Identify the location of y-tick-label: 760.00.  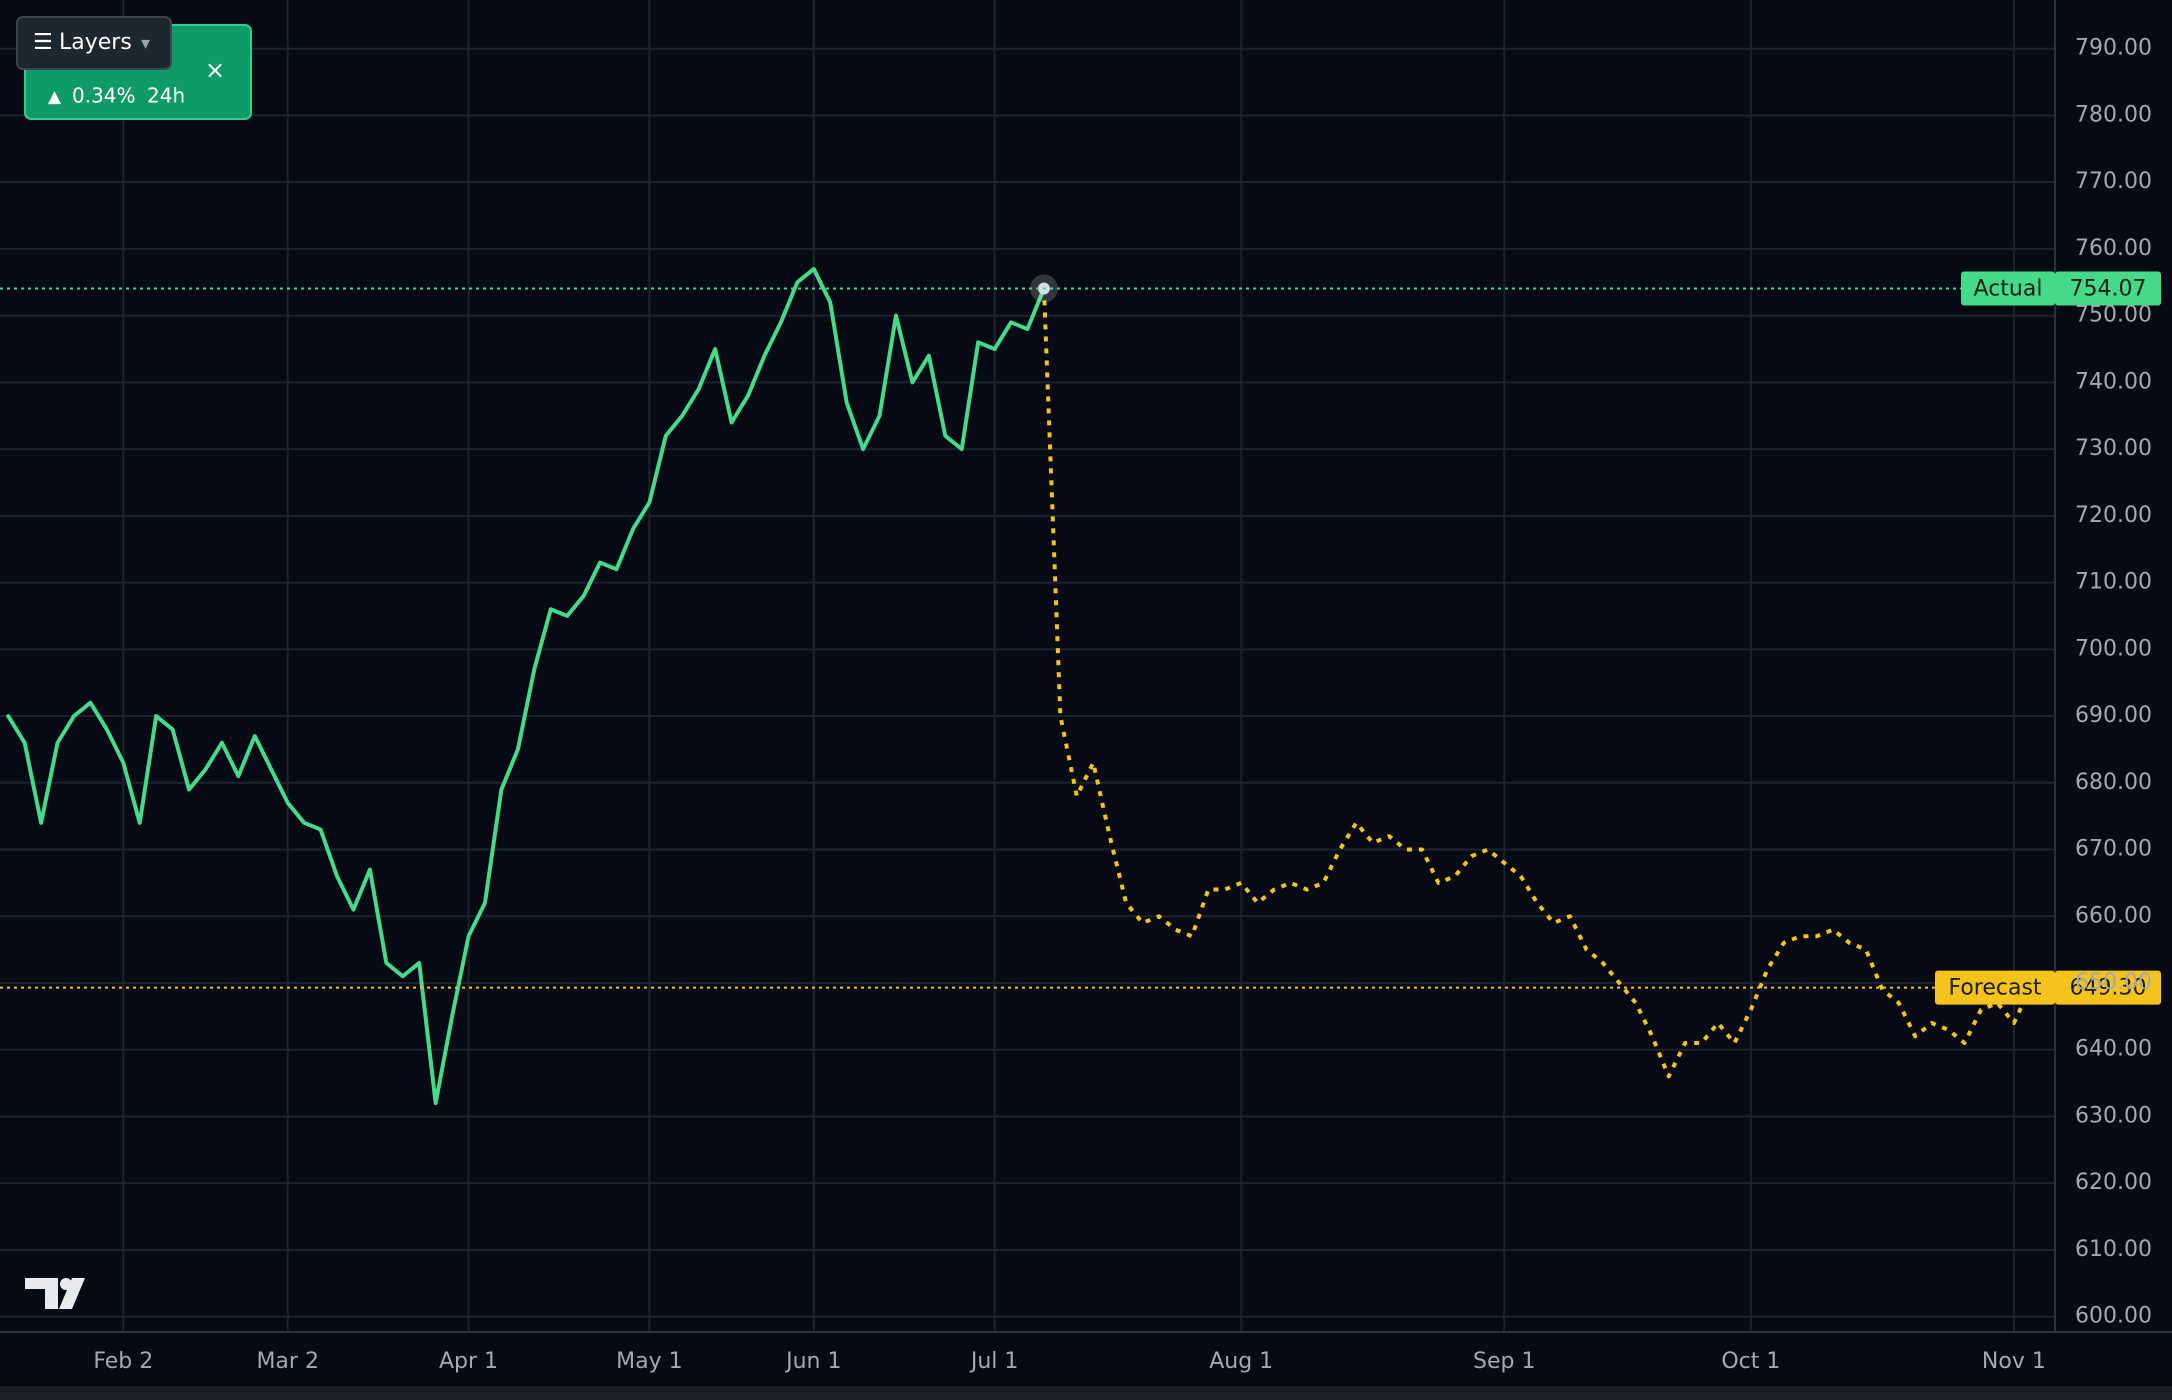
(2113, 248).